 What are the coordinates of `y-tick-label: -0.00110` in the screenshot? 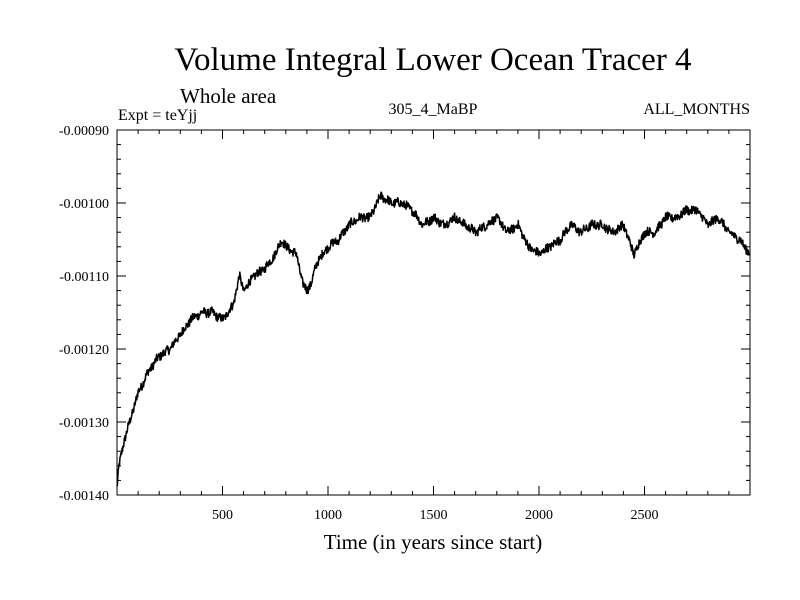 It's located at (84, 277).